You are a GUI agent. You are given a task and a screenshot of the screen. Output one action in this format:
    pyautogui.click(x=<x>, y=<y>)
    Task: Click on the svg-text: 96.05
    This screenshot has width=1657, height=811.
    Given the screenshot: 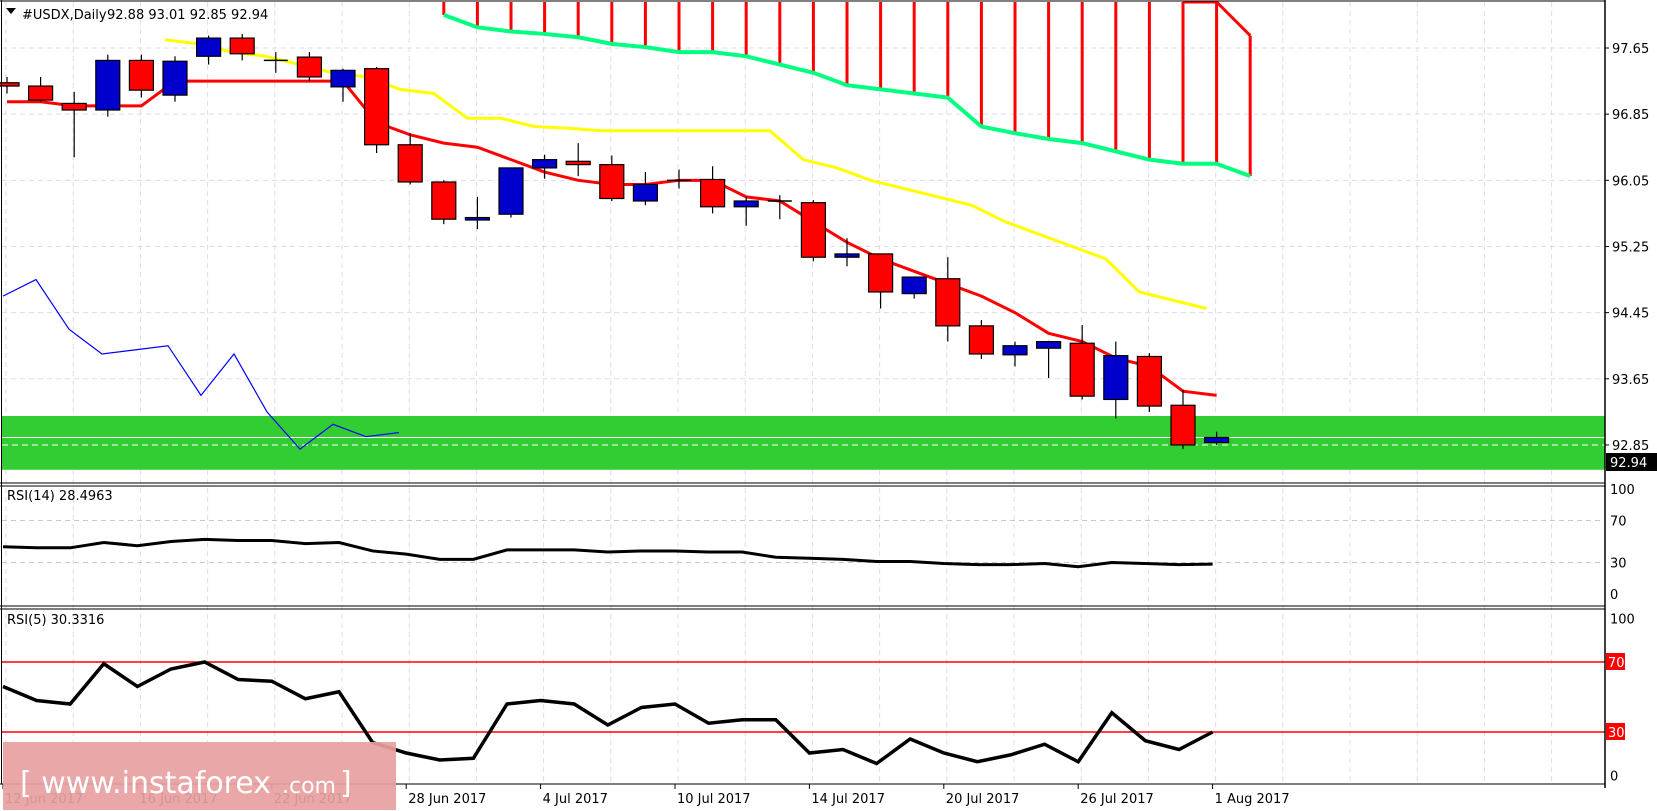 What is the action you would take?
    pyautogui.click(x=1630, y=181)
    